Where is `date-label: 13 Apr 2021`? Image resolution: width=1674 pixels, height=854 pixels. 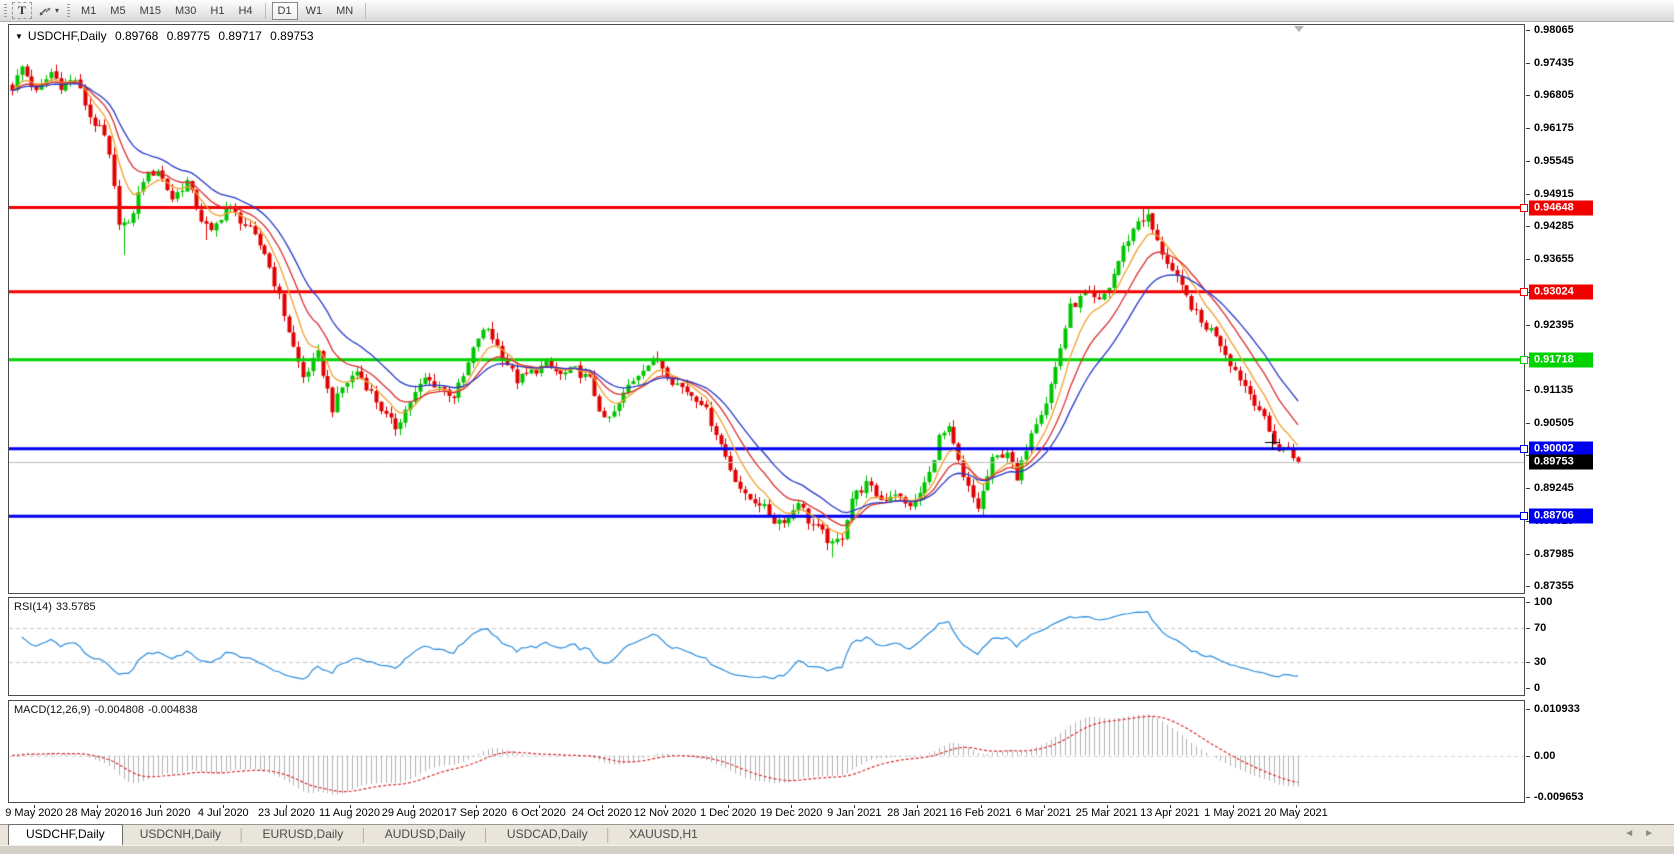
date-label: 13 Apr 2021 is located at coordinates (1170, 813).